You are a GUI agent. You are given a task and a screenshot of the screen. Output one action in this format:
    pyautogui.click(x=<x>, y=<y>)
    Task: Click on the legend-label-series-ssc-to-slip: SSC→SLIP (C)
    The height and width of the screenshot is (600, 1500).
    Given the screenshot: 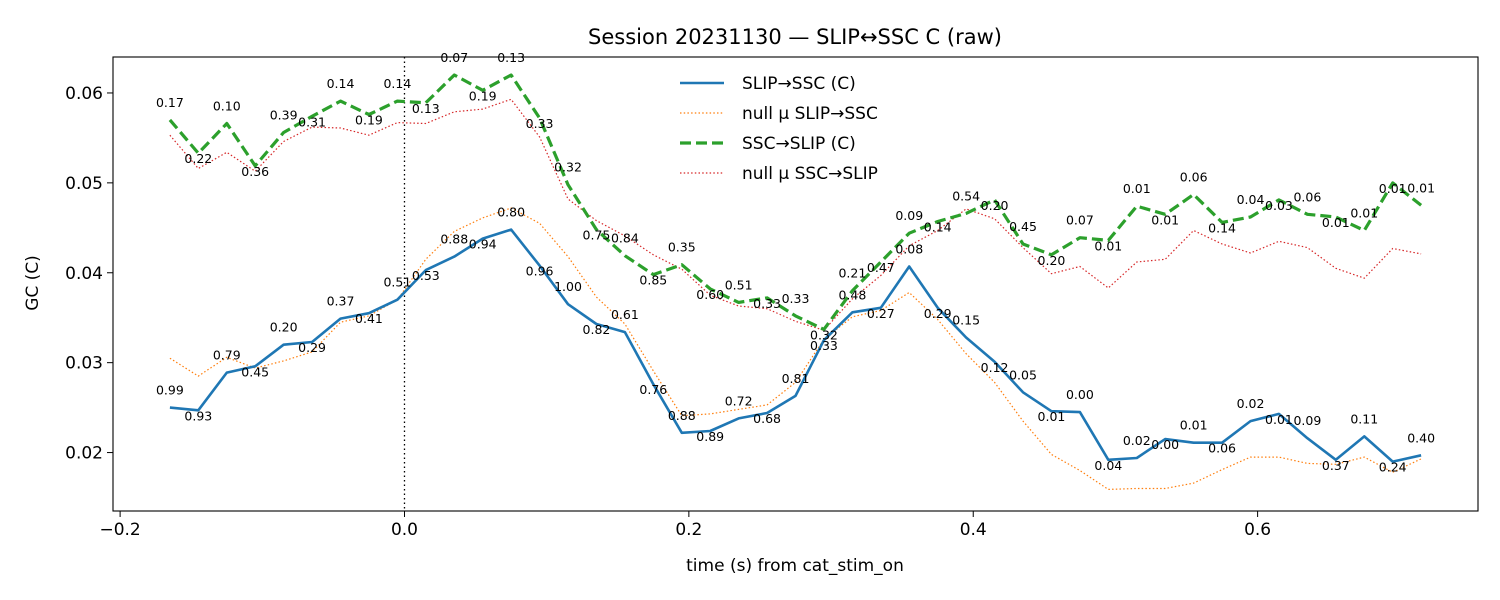 What is the action you would take?
    pyautogui.click(x=799, y=144)
    